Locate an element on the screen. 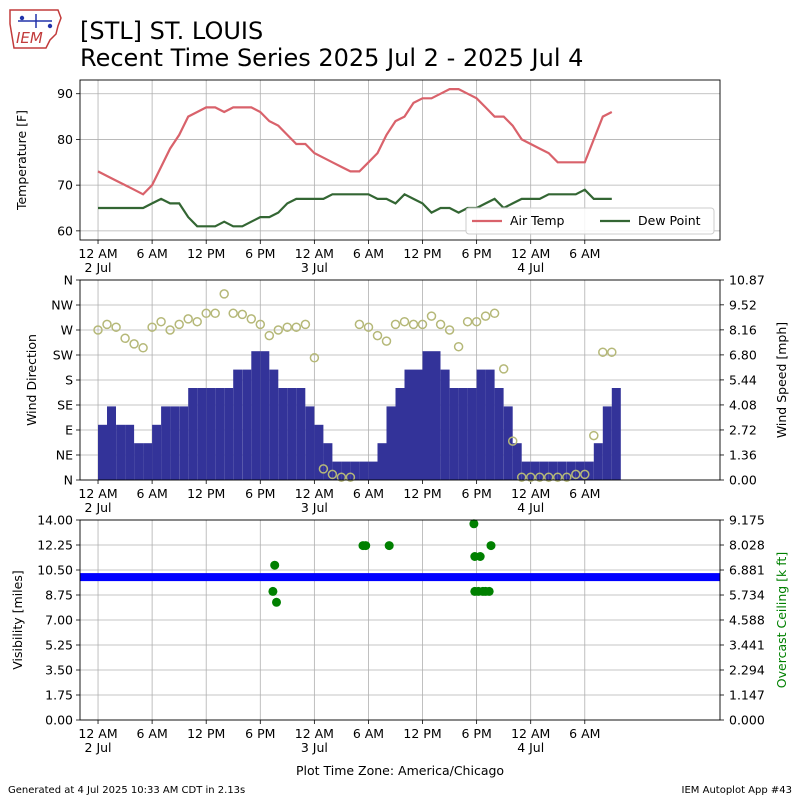 This screenshot has width=800, height=800. y2-tick-label: 2.294 is located at coordinates (747, 669).